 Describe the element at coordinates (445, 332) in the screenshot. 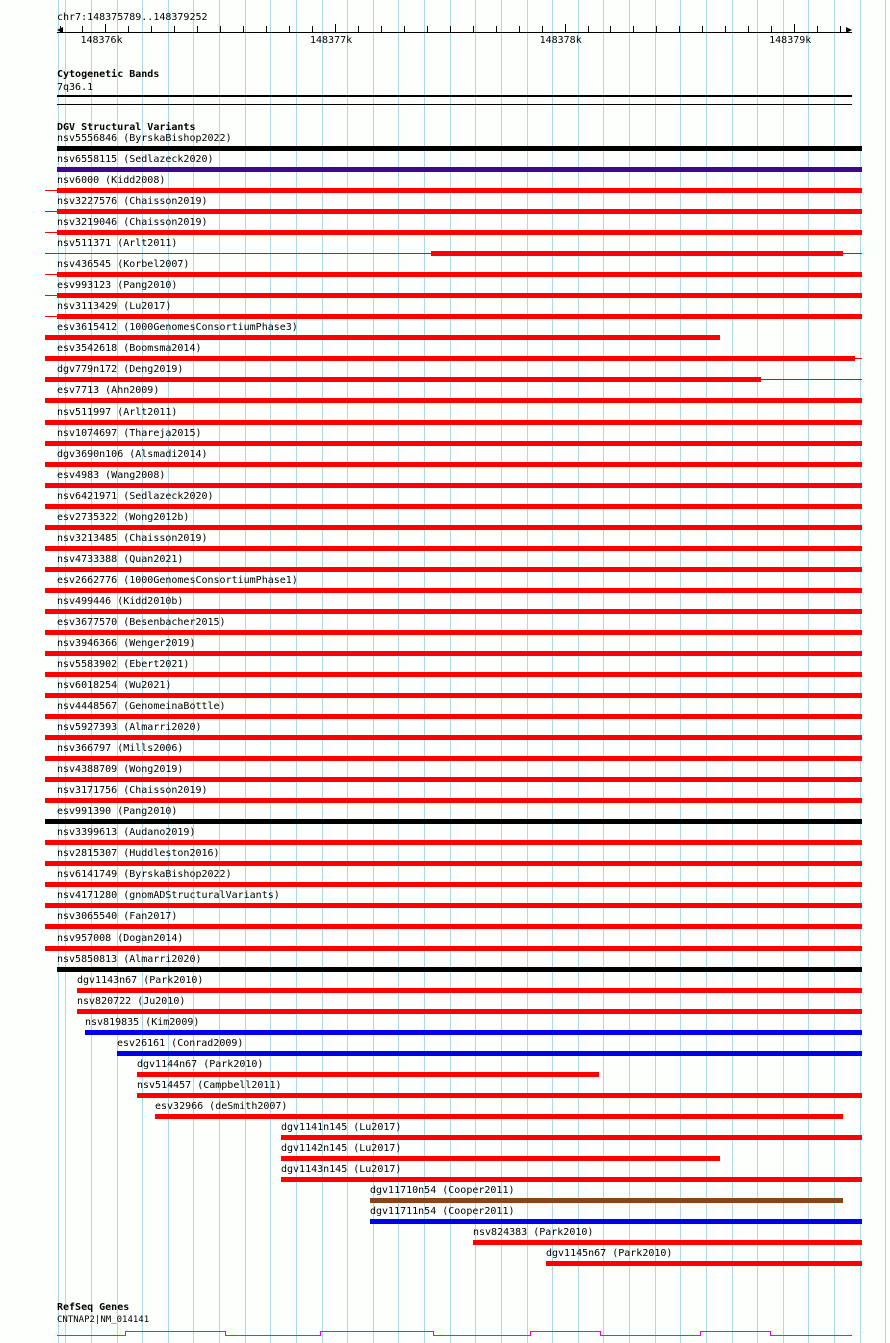

I see `dgv-variant-row: esv3615412 (1000GenomesConsortiumPhase3)` at that location.